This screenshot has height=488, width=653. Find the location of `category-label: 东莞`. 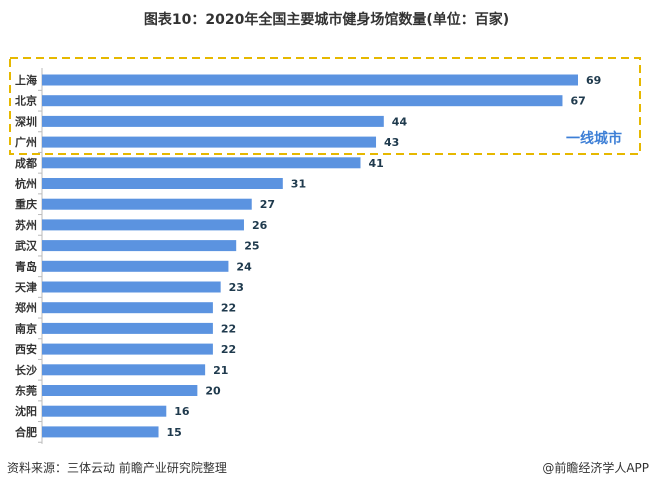

category-label: 东莞 is located at coordinates (26, 391).